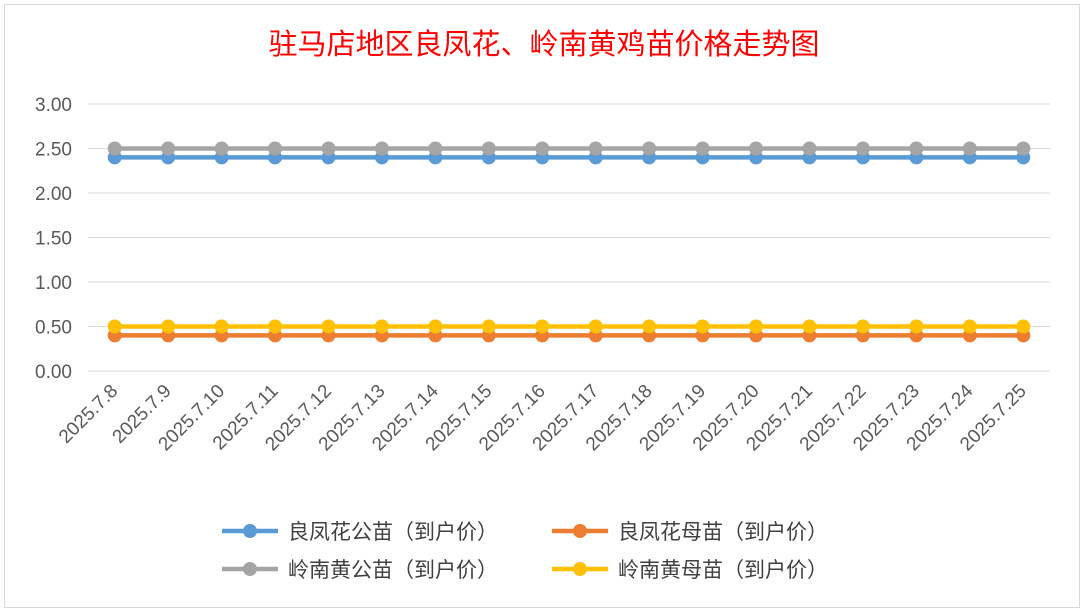  What do you see at coordinates (53, 150) in the screenshot?
I see `y-tick-label: 2.50` at bounding box center [53, 150].